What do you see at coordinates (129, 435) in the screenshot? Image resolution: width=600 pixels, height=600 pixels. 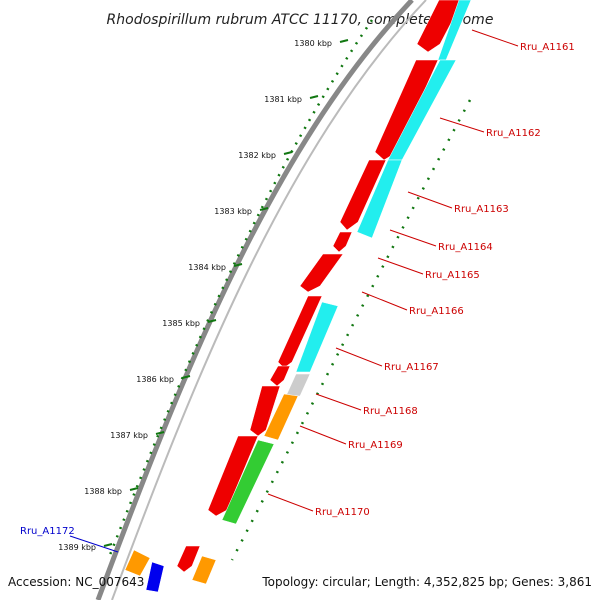 I see `ruler-tick-label: 1387 kbp` at bounding box center [129, 435].